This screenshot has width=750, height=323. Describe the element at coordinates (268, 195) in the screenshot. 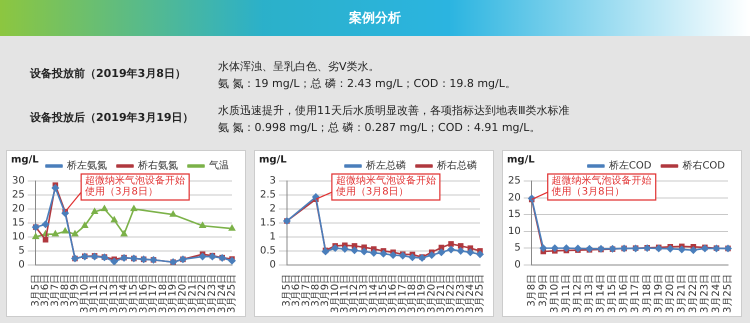

I see `y-tick-label: 2.5` at that location.